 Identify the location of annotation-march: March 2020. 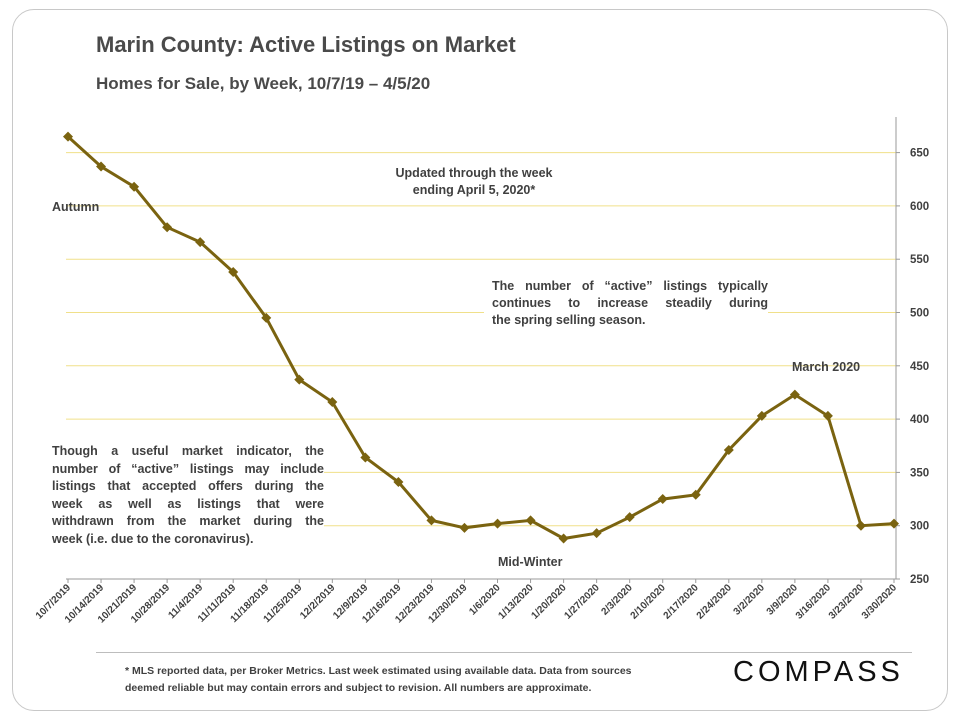
(826, 367).